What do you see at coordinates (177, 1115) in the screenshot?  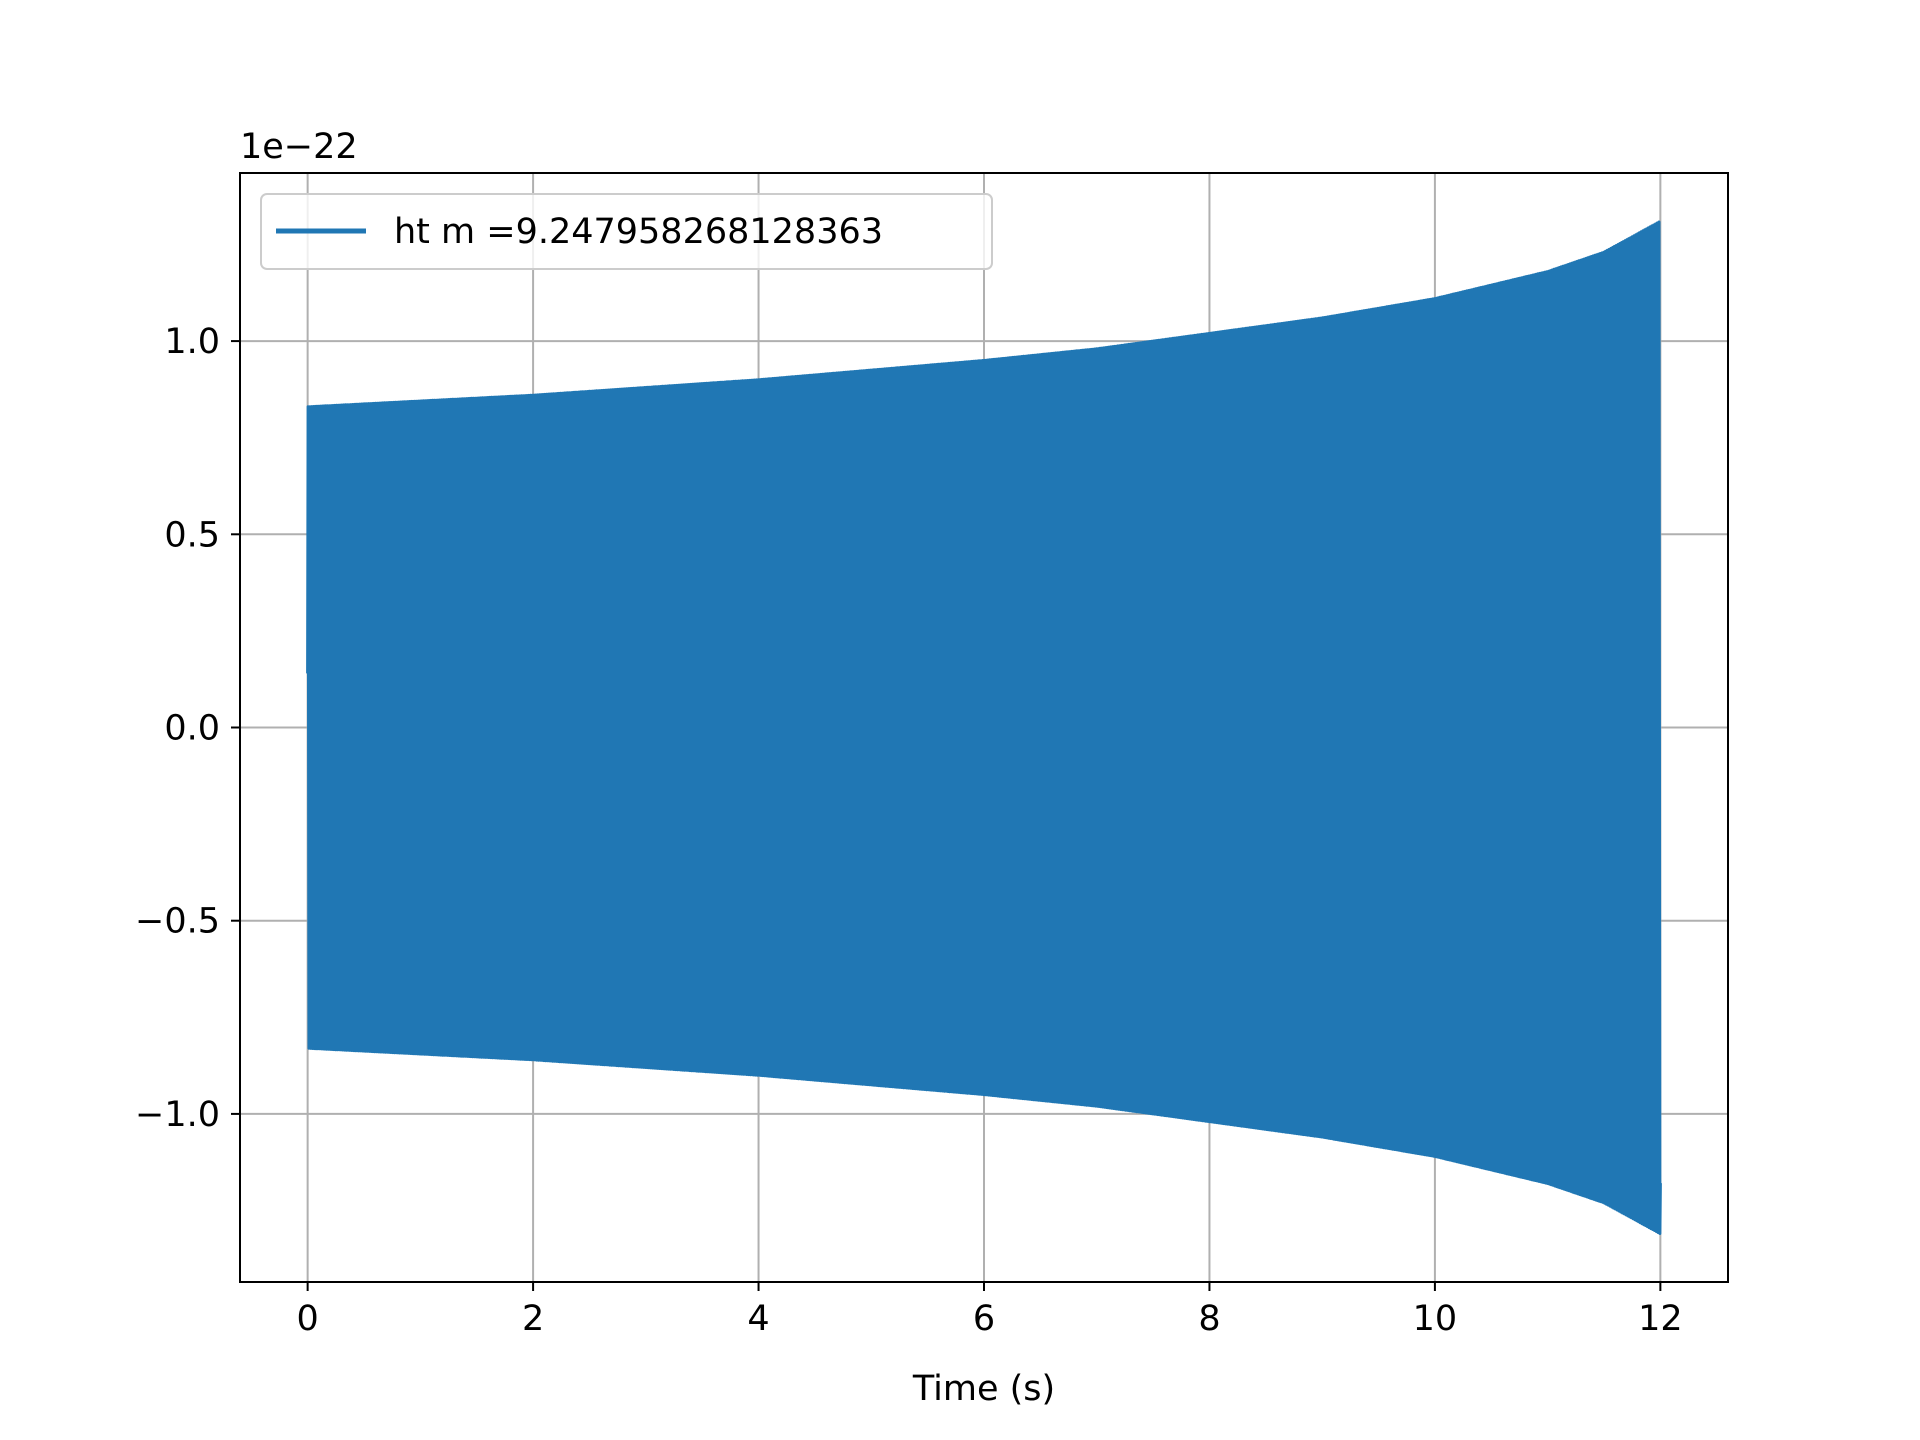 I see `y-tick-label: −1.0` at bounding box center [177, 1115].